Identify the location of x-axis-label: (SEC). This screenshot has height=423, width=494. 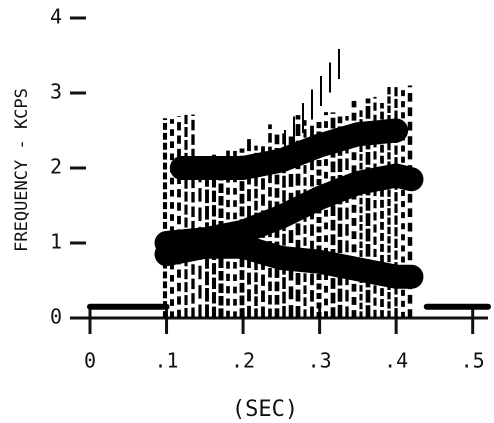
(265, 409).